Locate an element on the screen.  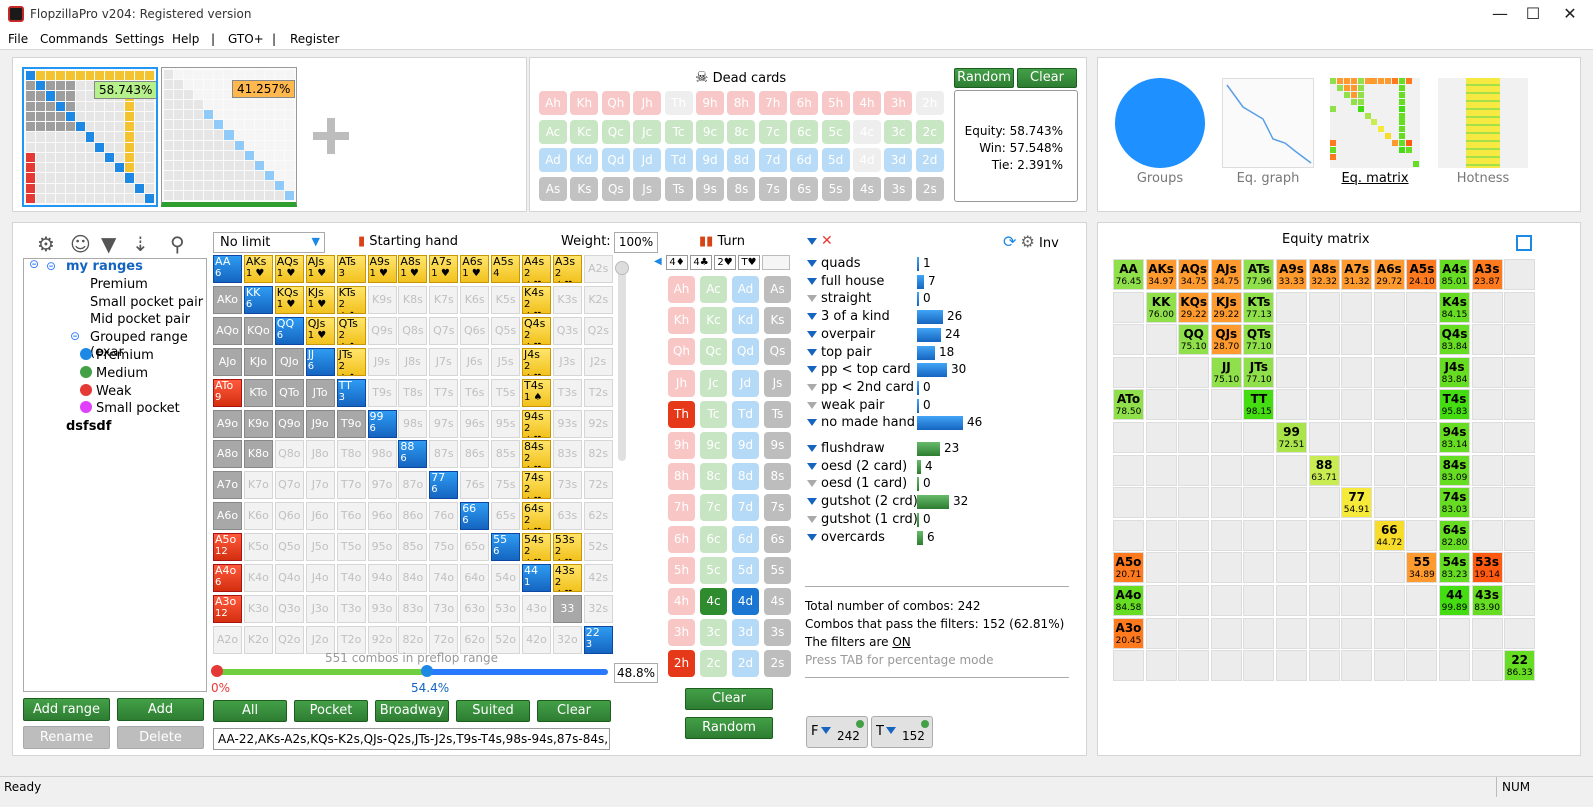
turn-card-3c: 3c is located at coordinates (713, 633).